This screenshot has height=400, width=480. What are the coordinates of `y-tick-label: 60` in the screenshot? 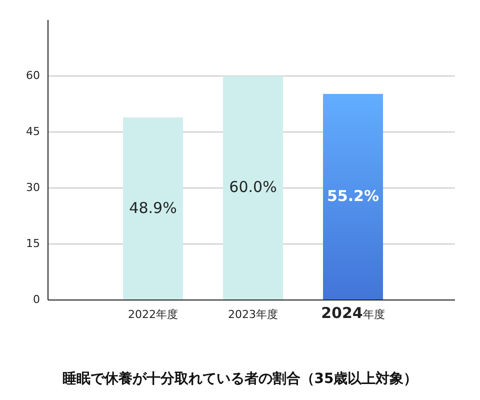 It's located at (33, 75).